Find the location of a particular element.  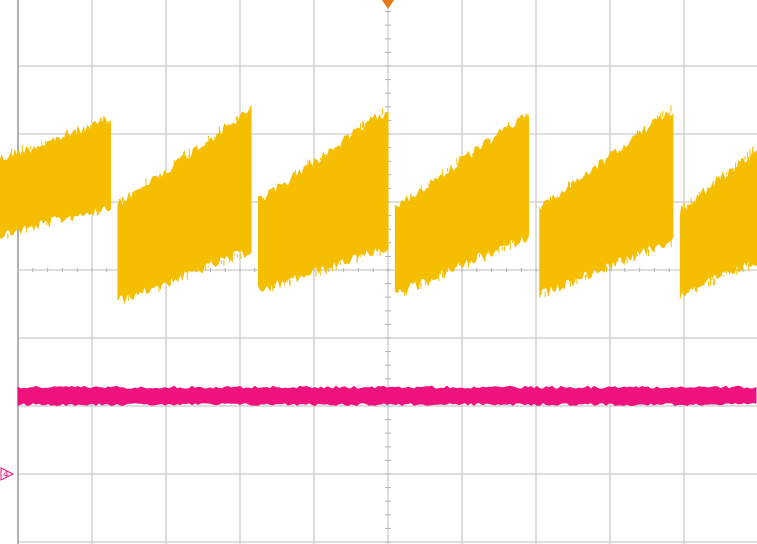

channel-marker-label: 1 is located at coordinates (6, 203).